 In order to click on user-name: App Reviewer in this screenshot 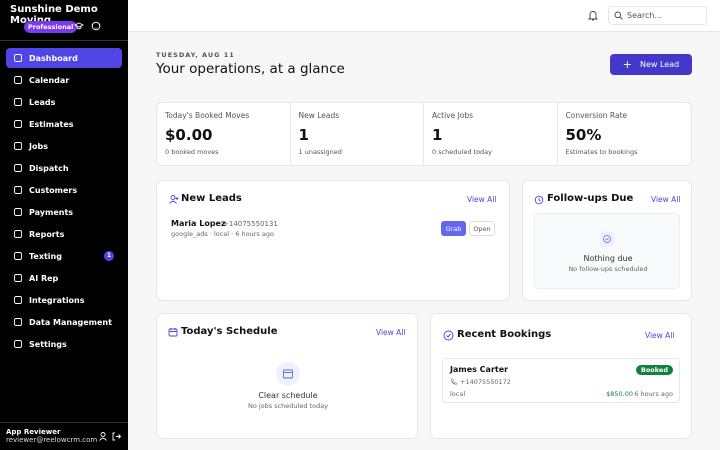, I will do `click(33, 432)`.